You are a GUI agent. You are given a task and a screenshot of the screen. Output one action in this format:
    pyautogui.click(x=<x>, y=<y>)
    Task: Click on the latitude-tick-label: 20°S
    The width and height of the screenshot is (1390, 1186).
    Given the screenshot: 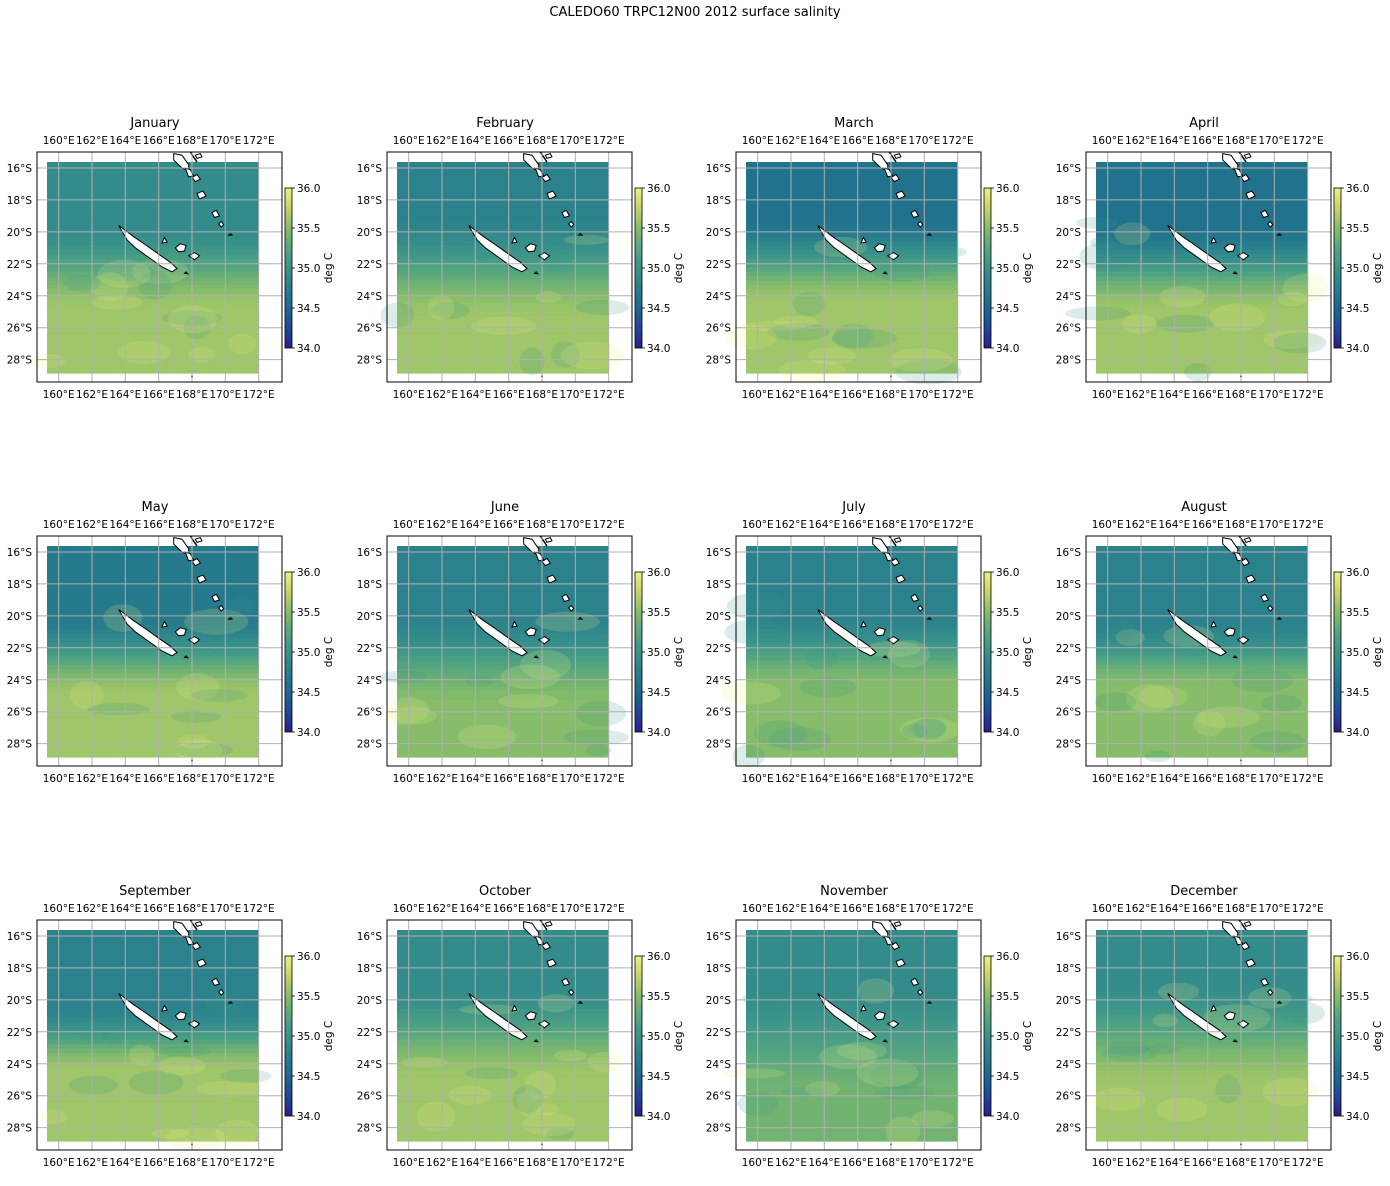 What is the action you would take?
    pyautogui.click(x=370, y=233)
    